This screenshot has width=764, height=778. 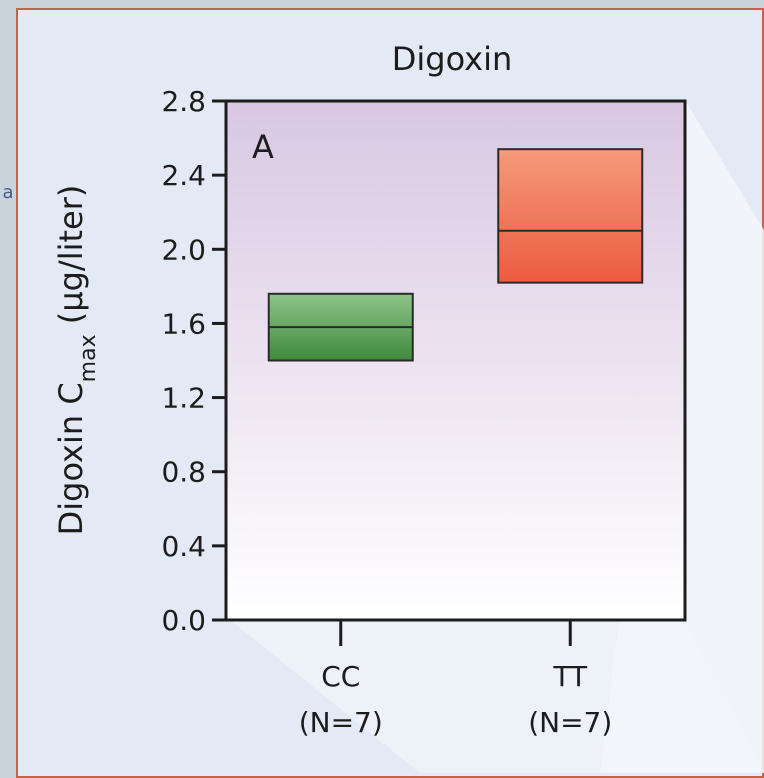 What do you see at coordinates (263, 147) in the screenshot?
I see `panel-label: A` at bounding box center [263, 147].